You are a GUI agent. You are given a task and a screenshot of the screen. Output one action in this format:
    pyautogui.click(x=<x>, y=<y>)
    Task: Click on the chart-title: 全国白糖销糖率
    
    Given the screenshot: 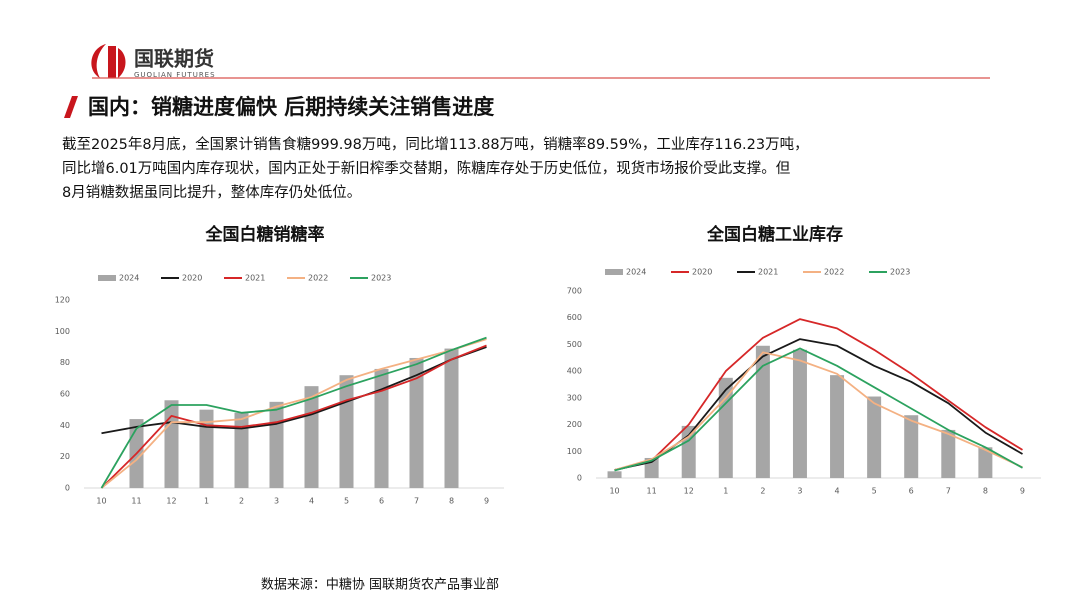 What is the action you would take?
    pyautogui.click(x=265, y=234)
    